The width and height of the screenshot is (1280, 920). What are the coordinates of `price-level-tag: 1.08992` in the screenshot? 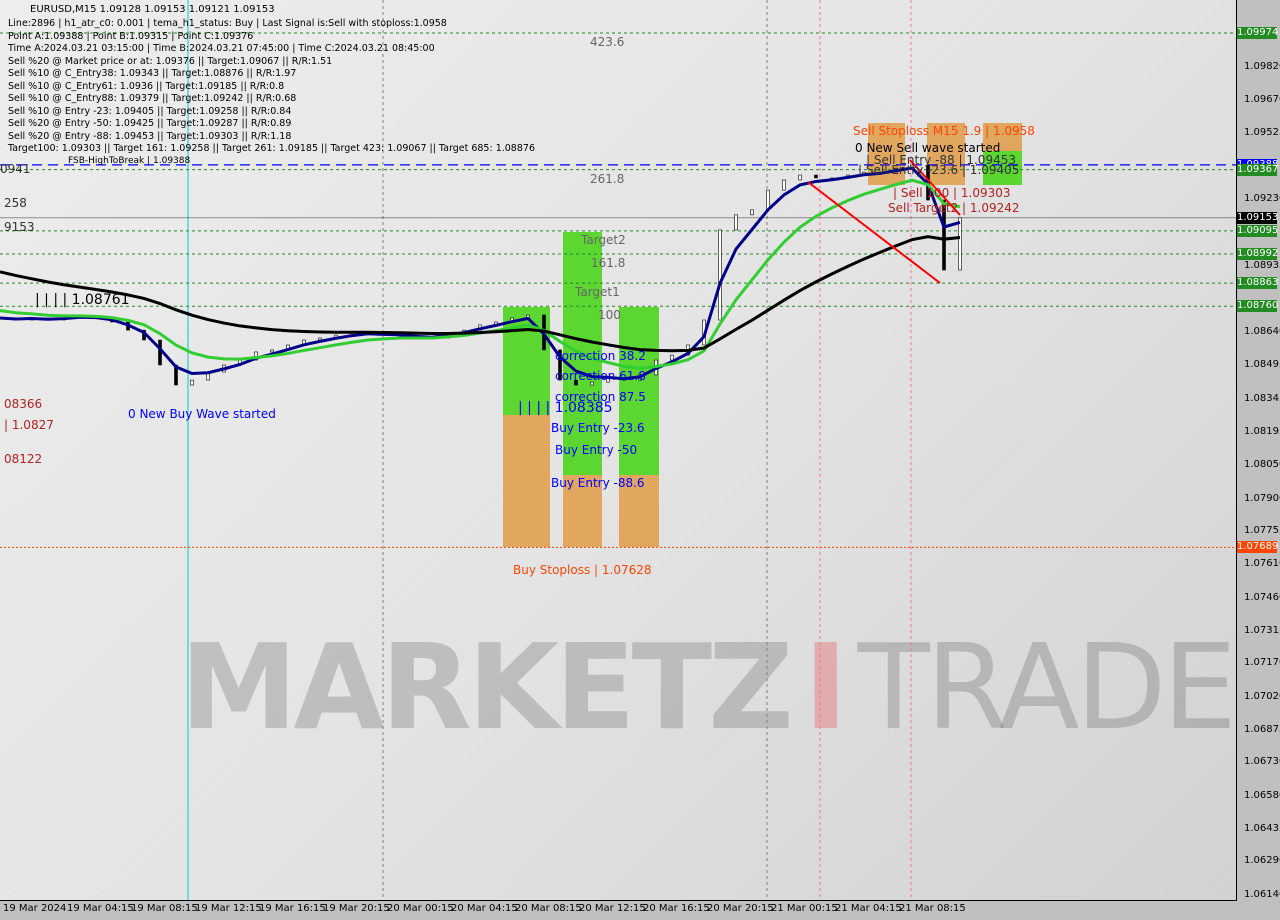 It's located at (1258, 254).